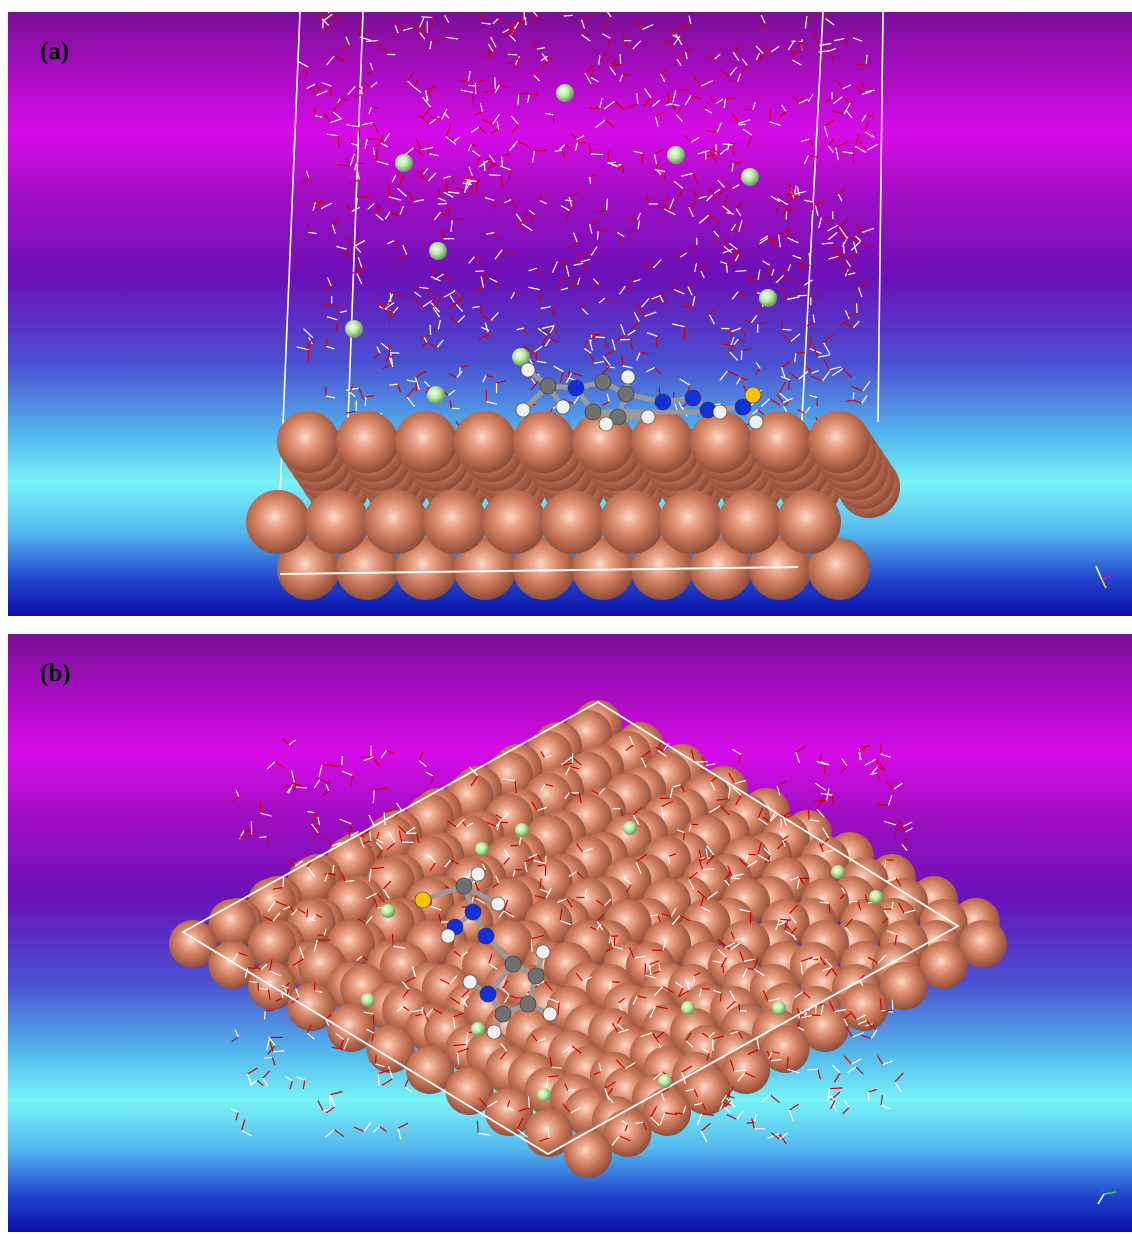  Describe the element at coordinates (55, 51) in the screenshot. I see `panel-a-label: (a)` at that location.